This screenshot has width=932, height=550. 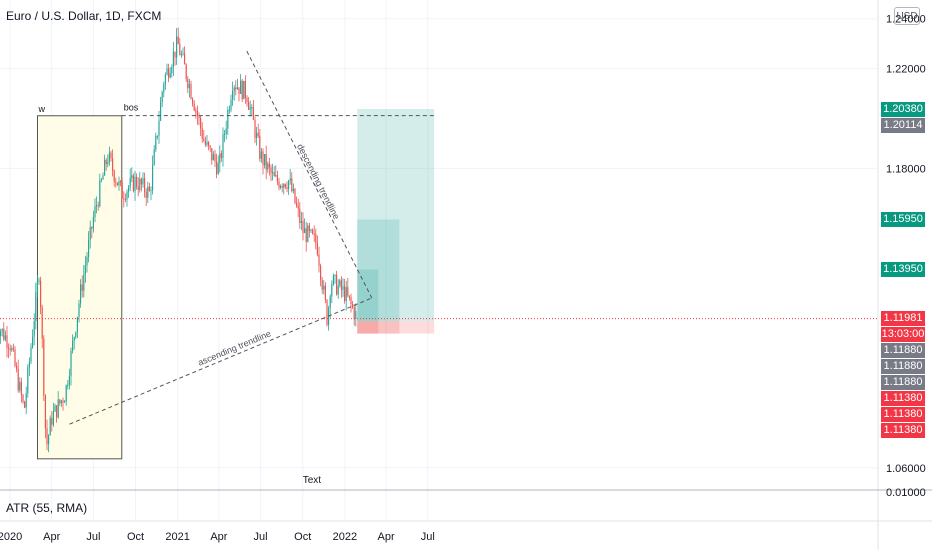 I want to click on price-badge: 1.20114, so click(x=903, y=125).